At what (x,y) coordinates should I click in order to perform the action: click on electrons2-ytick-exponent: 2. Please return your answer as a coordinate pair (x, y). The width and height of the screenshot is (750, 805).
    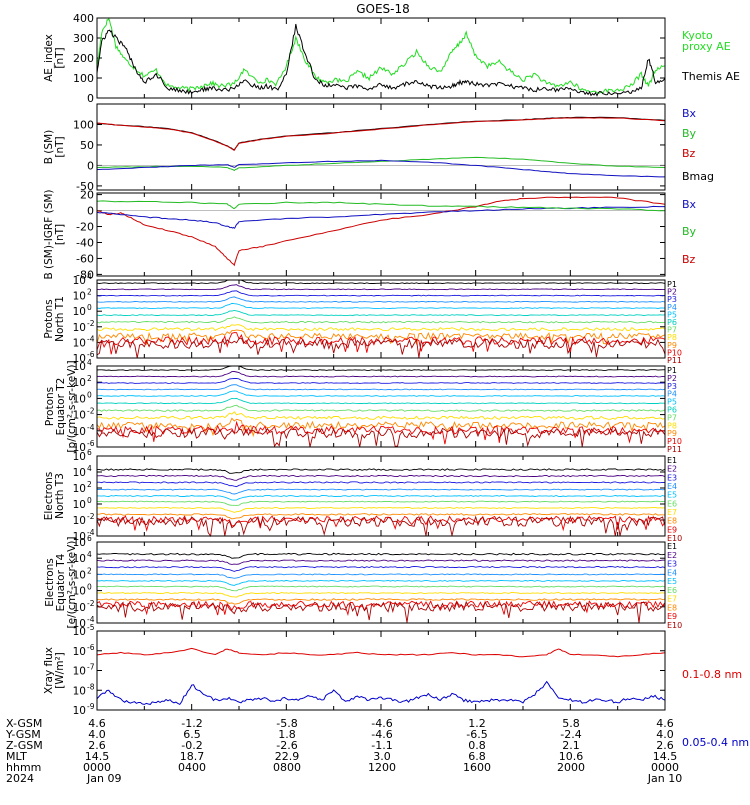
    Looking at the image, I should click on (89, 570).